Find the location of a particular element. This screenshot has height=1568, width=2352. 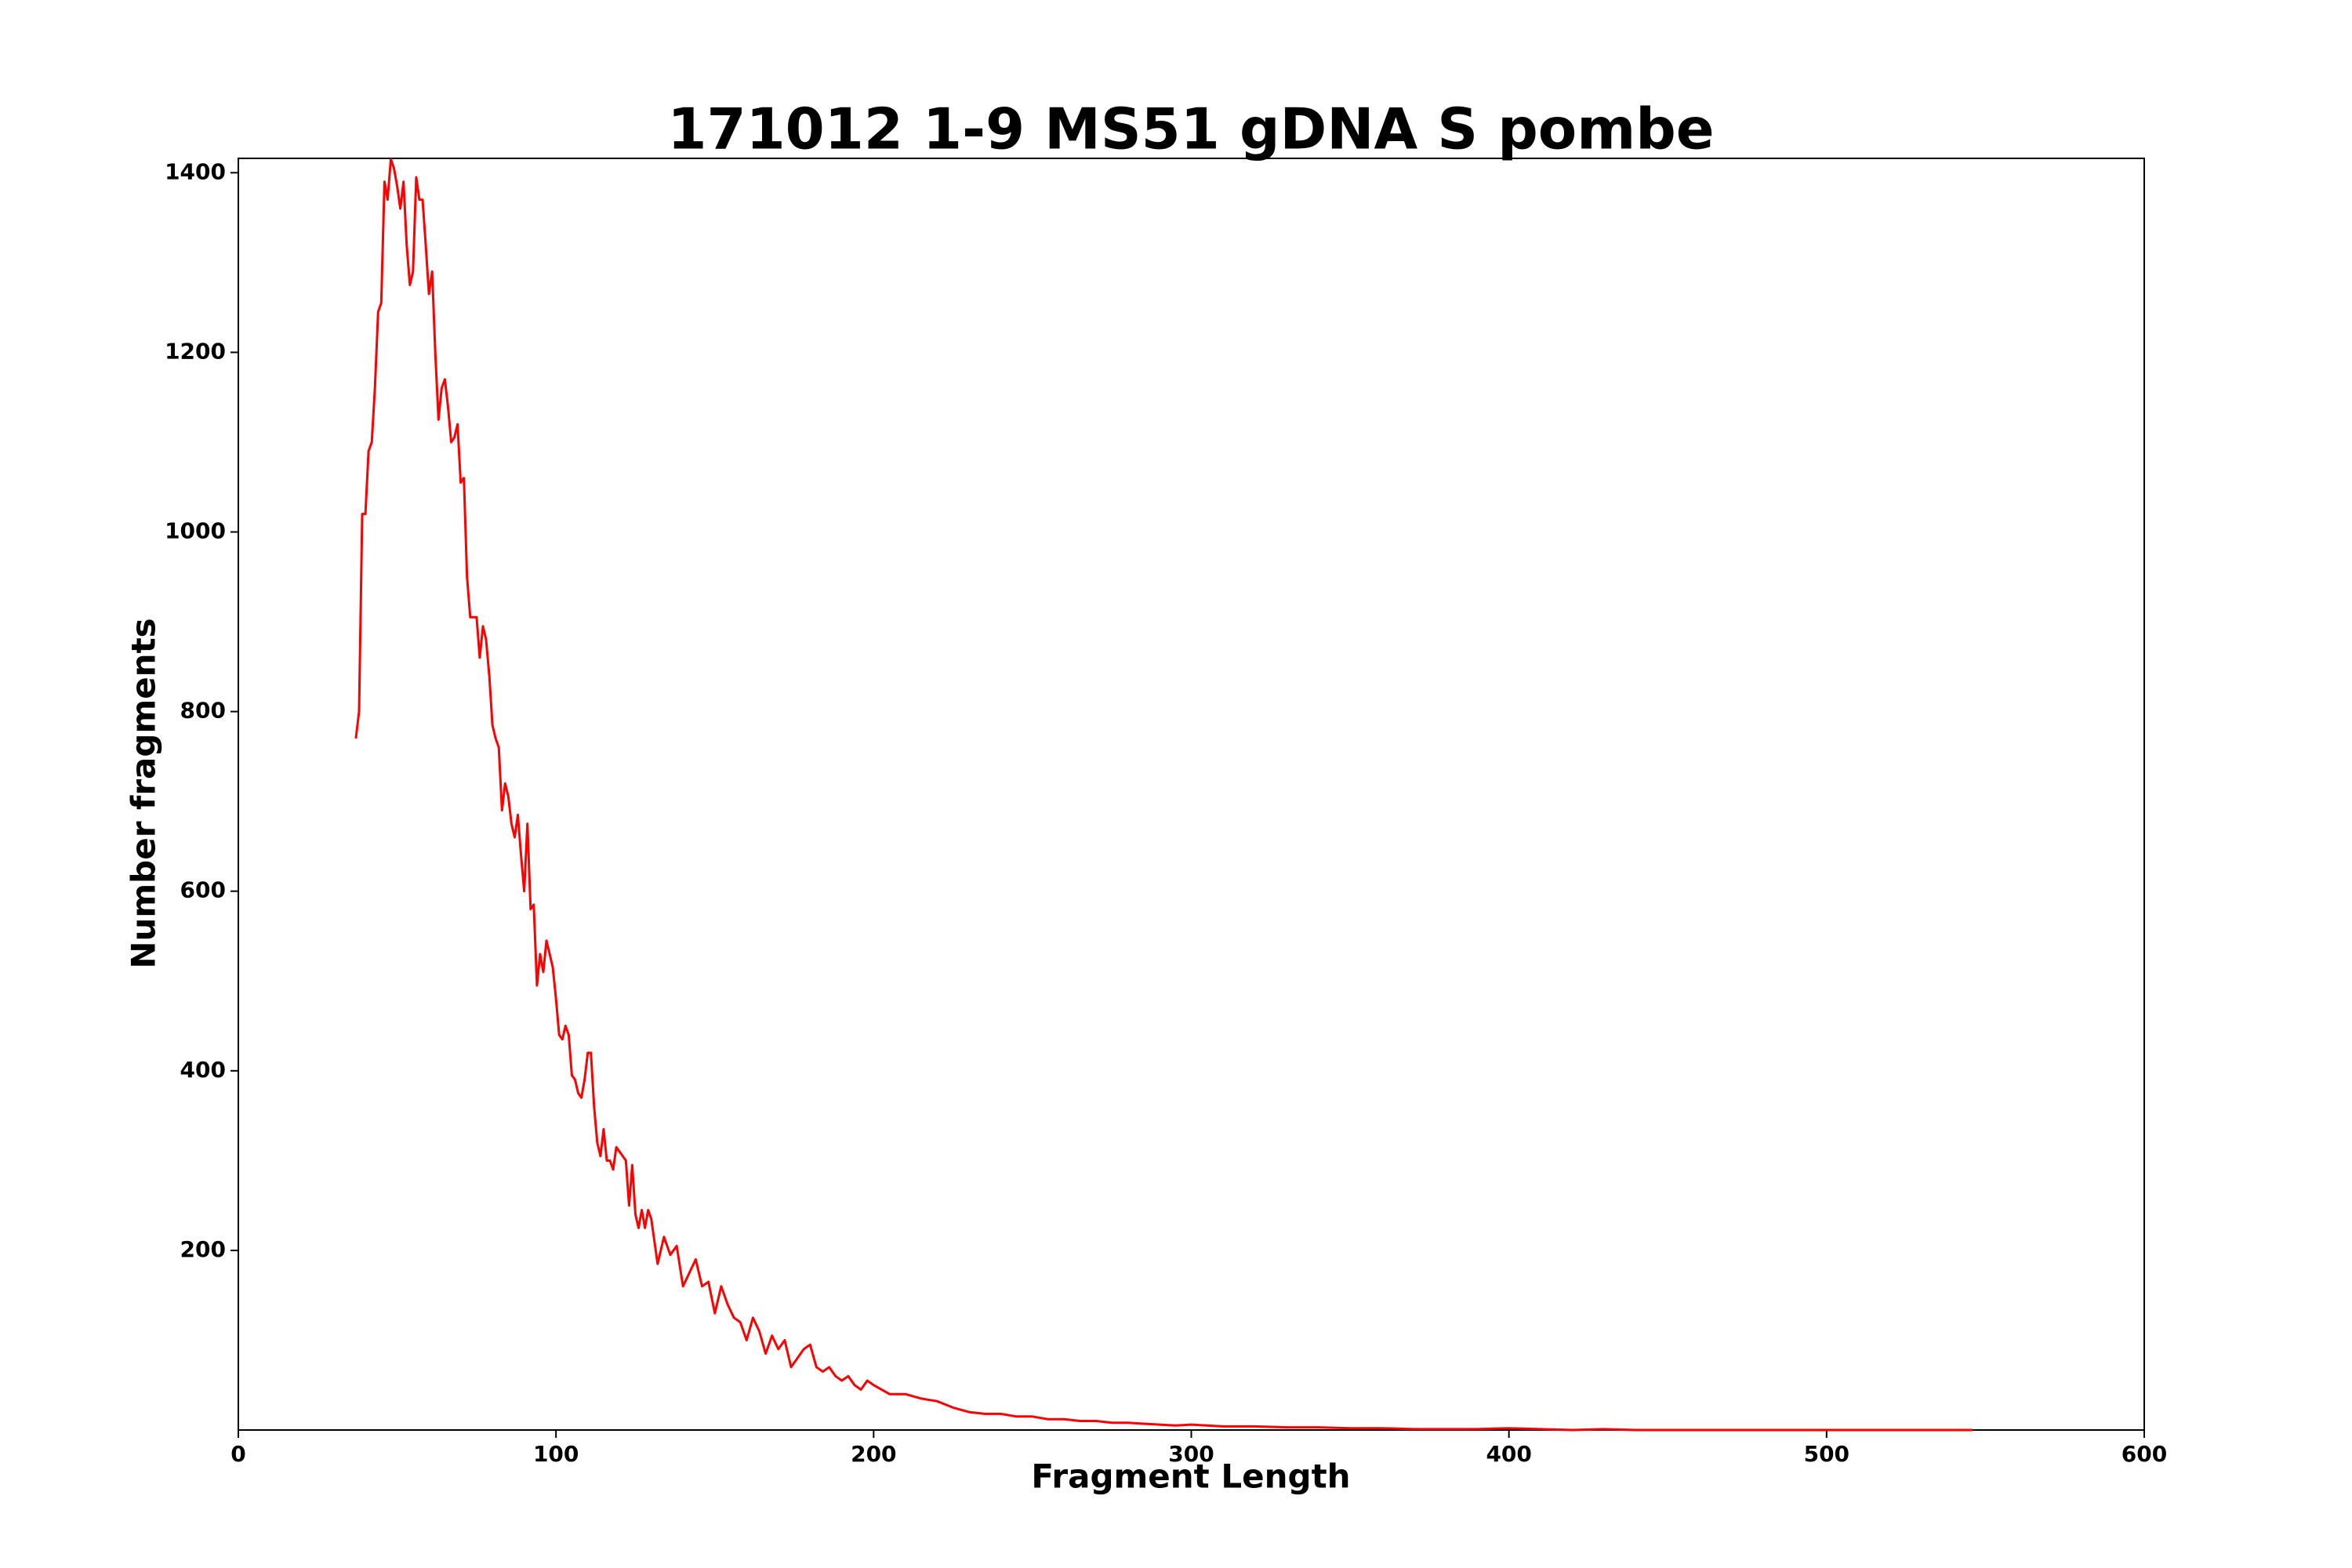

x-tick-label: 500 is located at coordinates (1827, 1454).